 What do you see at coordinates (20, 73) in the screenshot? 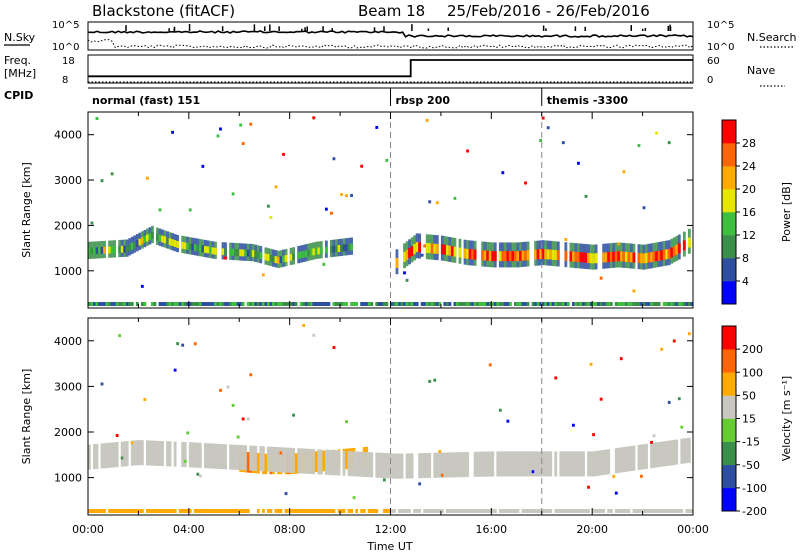
I see `freq-label-2: [MHz]` at bounding box center [20, 73].